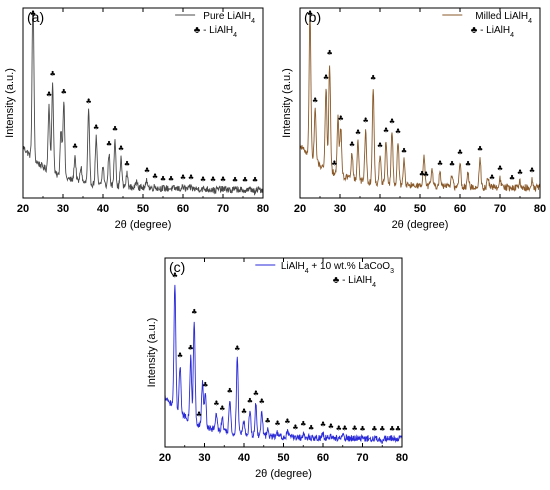 Image resolution: width=550 pixels, height=490 pixels. Describe the element at coordinates (229, 18) in the screenshot. I see `legend-series-label: Pure LiAlH4` at that location.